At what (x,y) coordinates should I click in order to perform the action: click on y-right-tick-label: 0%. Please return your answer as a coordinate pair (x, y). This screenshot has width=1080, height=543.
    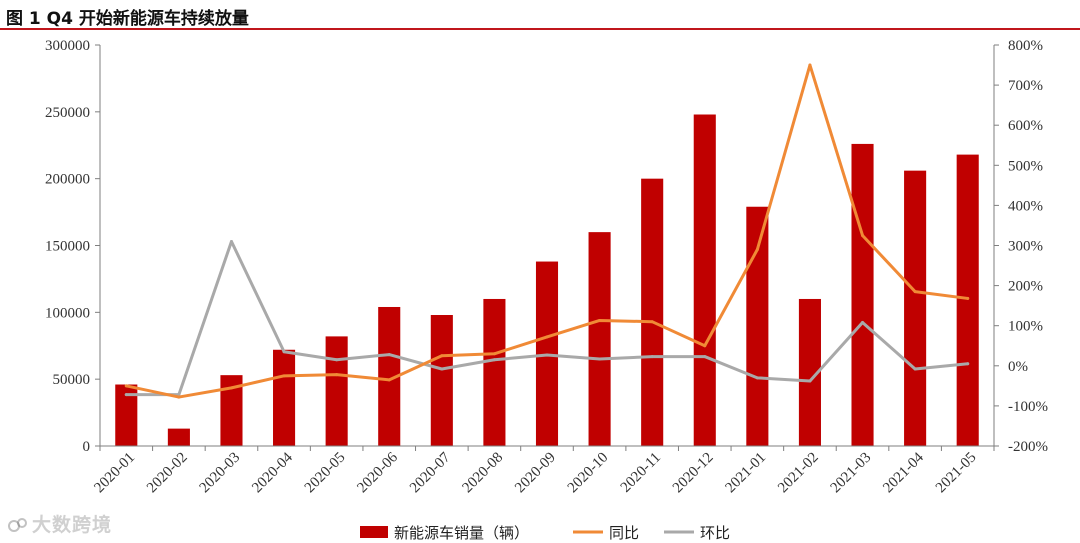
    Looking at the image, I should click on (1018, 367).